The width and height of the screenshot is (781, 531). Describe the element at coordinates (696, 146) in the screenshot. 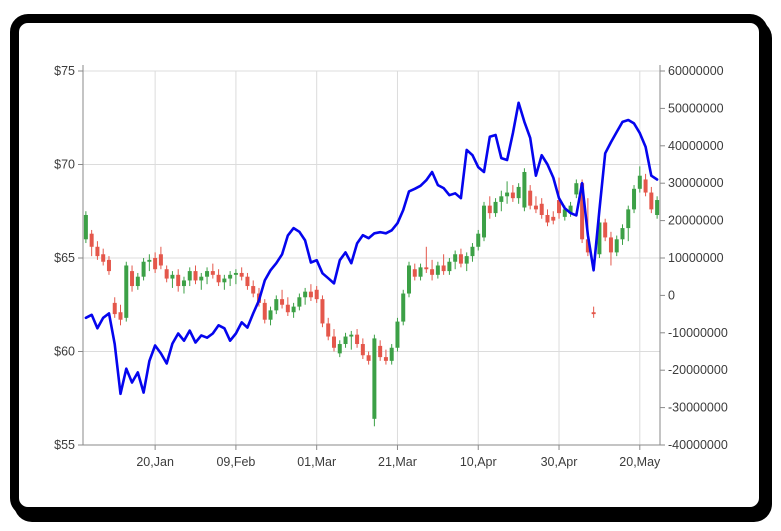

I see `right-axis-tick-label: 40000000` at that location.